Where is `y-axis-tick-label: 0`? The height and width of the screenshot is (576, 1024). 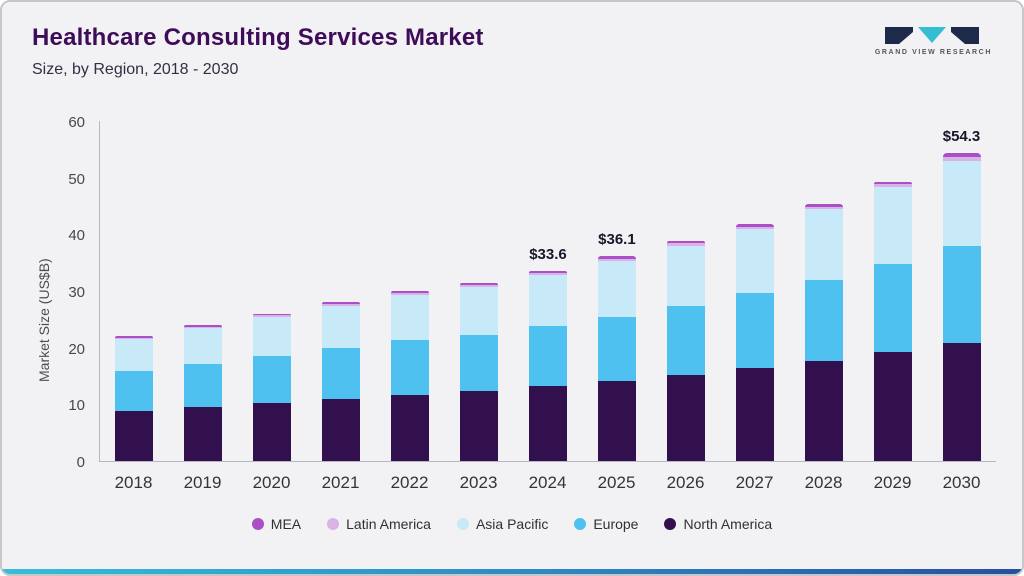 y-axis-tick-label: 0 is located at coordinates (80, 462).